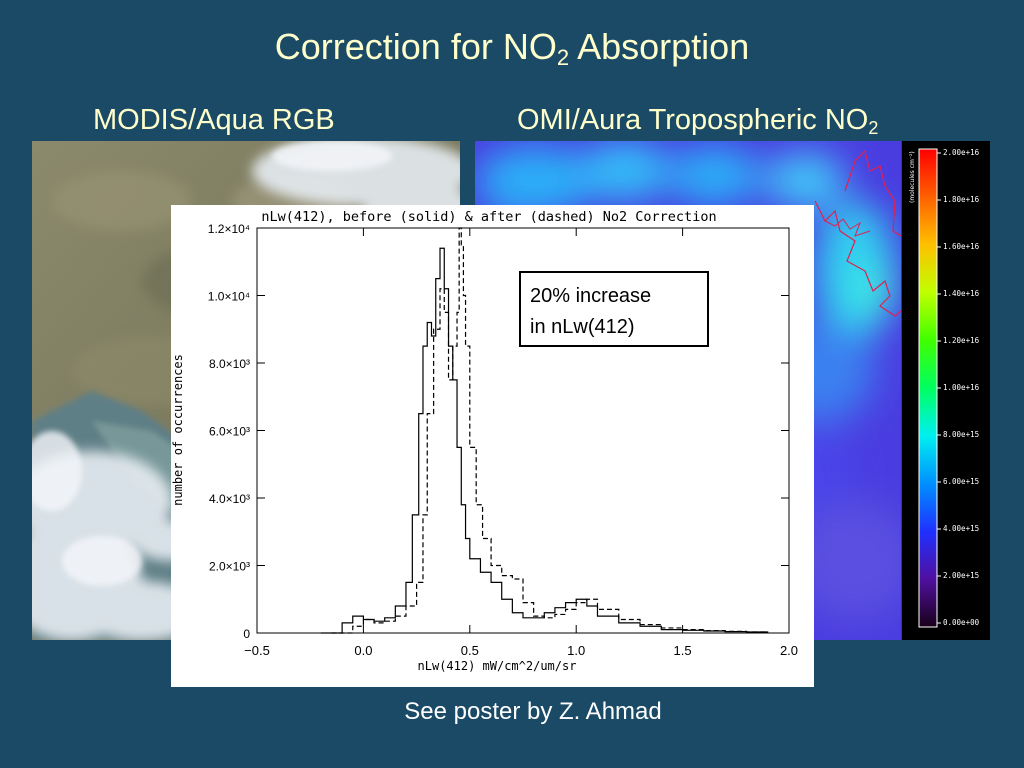  Describe the element at coordinates (214, 120) in the screenshot. I see `modis-caption: MODIS/Aqua RGB` at that location.